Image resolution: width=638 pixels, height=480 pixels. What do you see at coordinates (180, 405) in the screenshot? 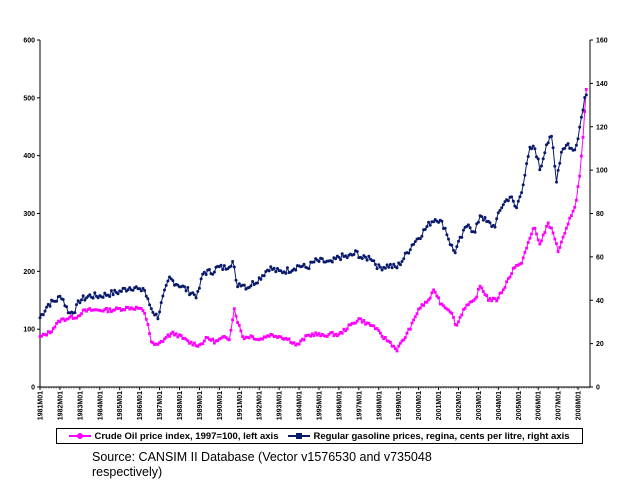
I see `x-tick-label: 1988M01` at bounding box center [180, 405].